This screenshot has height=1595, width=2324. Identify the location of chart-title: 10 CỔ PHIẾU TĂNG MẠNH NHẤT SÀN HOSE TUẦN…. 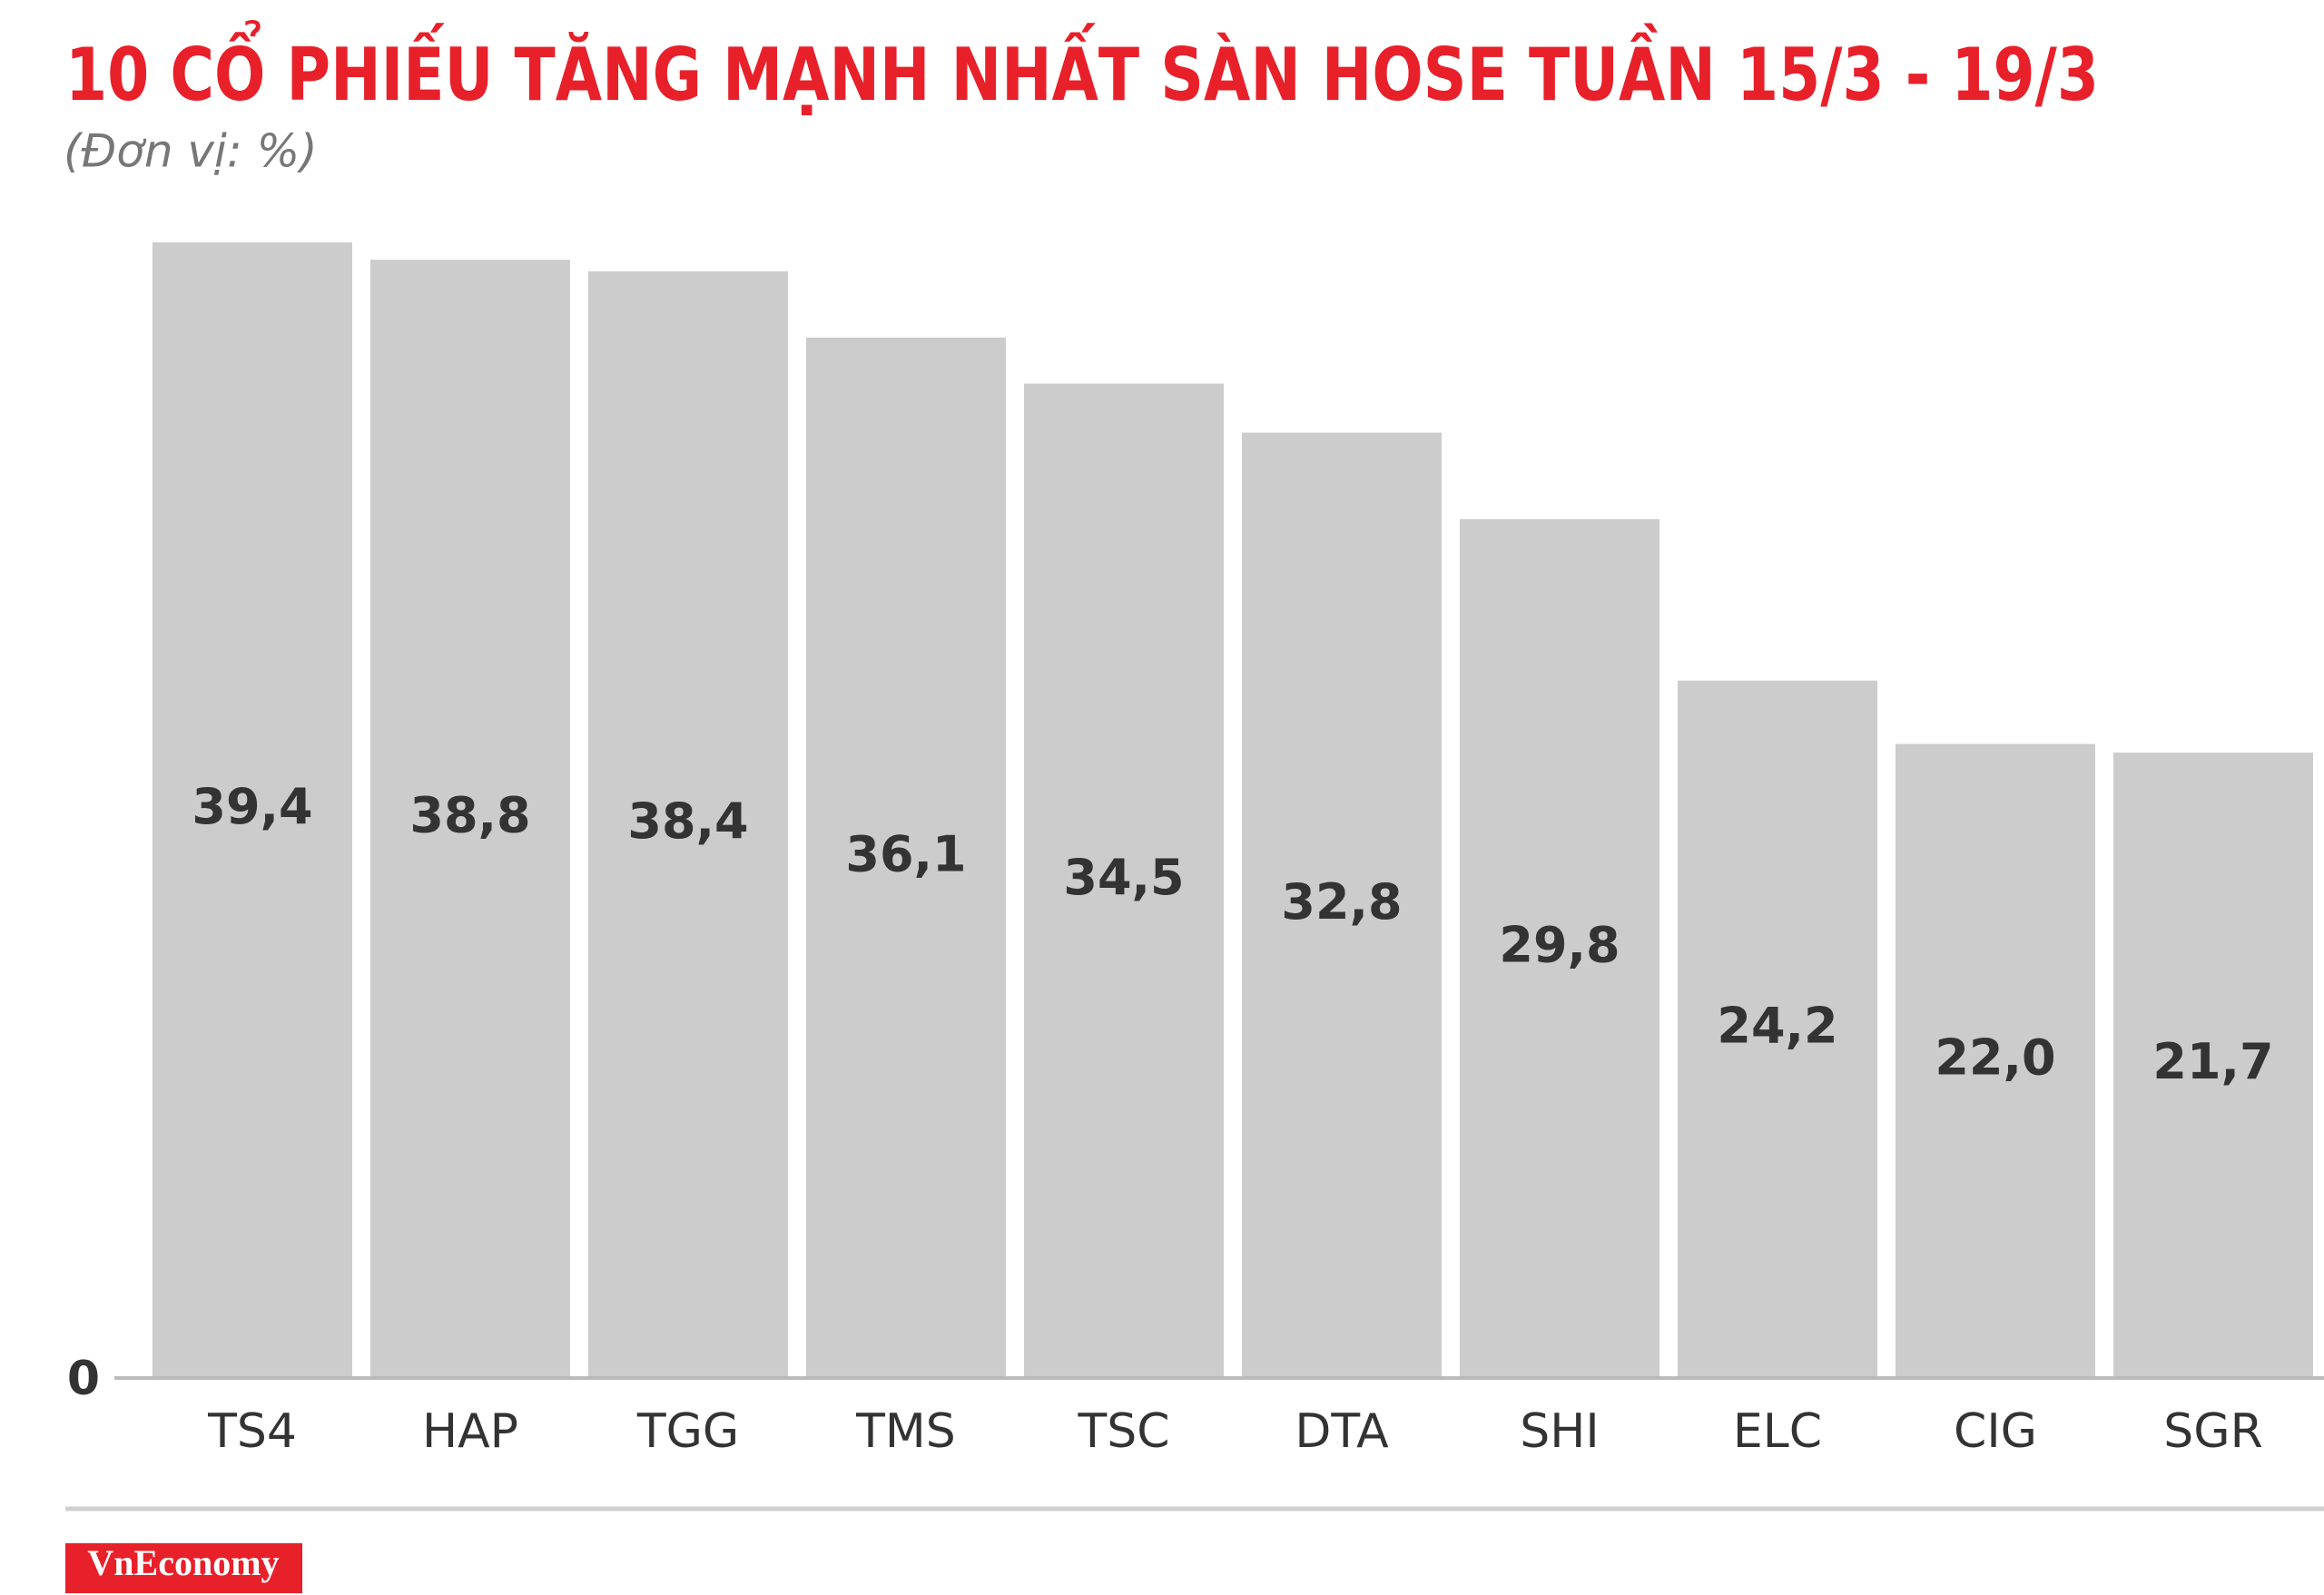
(1082, 69).